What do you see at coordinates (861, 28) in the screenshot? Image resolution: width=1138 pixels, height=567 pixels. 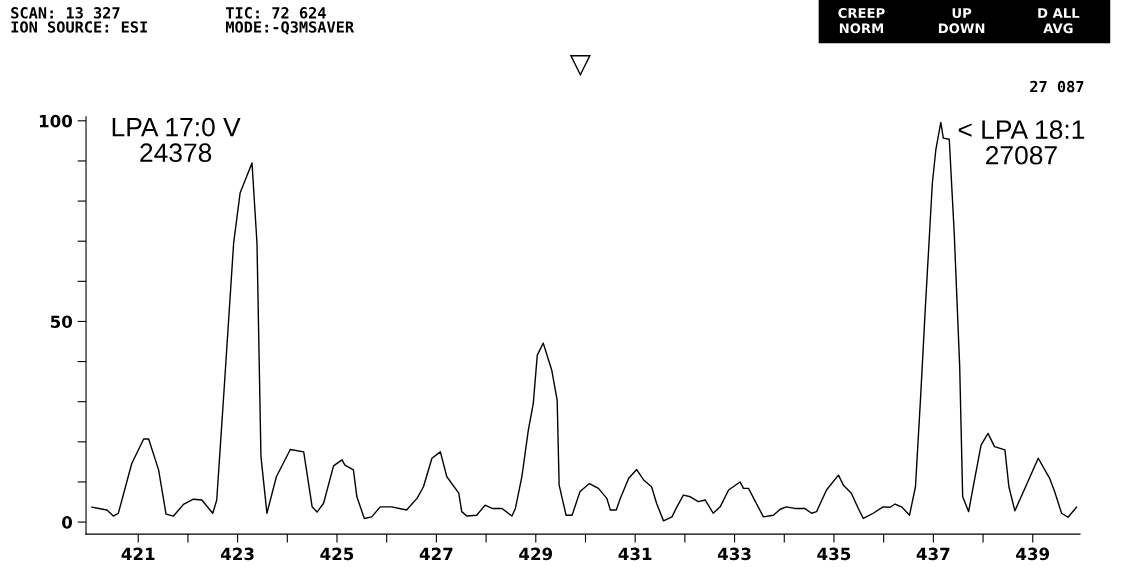 I see `text: NORM` at bounding box center [861, 28].